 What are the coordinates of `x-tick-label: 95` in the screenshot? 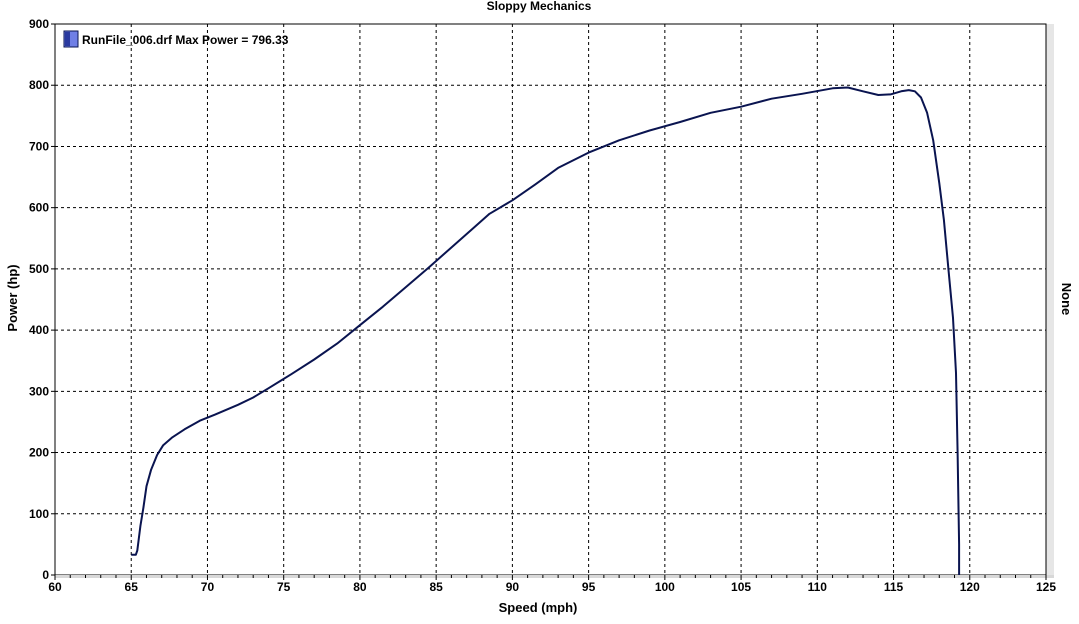 It's located at (589, 587).